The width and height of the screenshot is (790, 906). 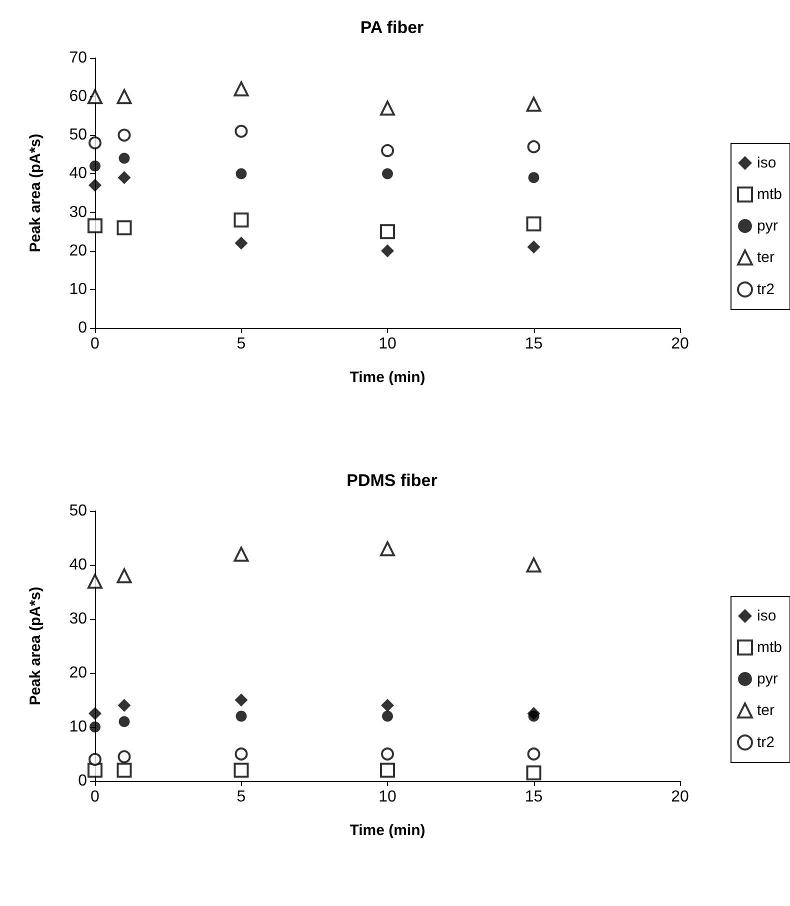 I want to click on y-tick-label: 60, so click(x=78, y=97).